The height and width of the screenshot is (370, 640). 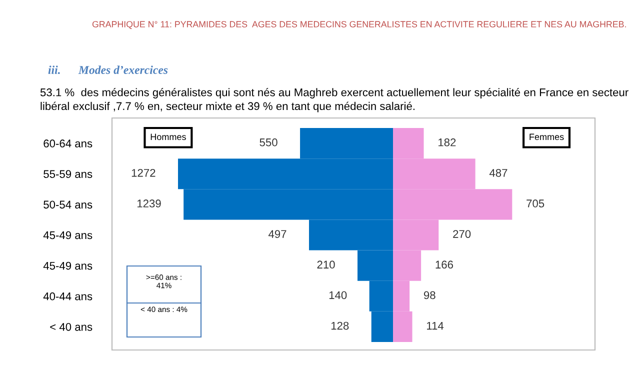 I want to click on y-tick-label: < 40 ans, so click(x=71, y=326).